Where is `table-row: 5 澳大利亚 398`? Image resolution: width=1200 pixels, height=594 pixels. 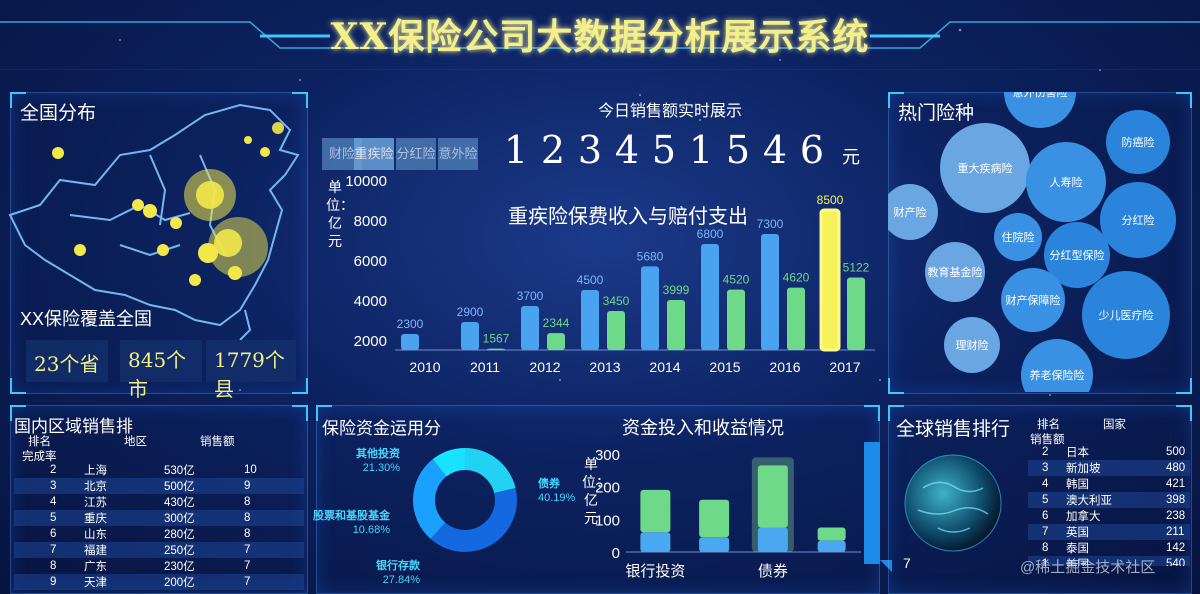 table-row: 5 澳大利亚 398 is located at coordinates (1109, 500).